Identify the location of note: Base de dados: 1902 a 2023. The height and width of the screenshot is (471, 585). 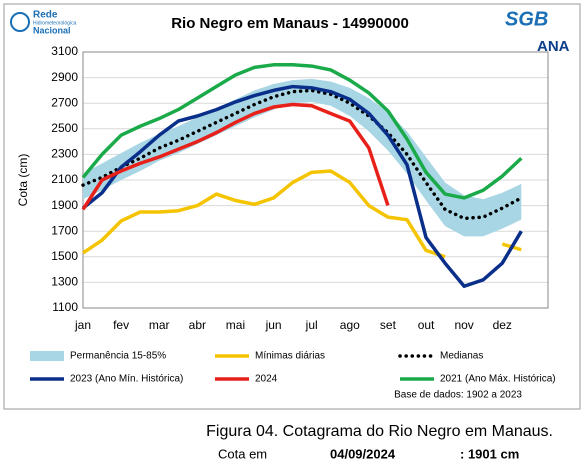
(458, 395).